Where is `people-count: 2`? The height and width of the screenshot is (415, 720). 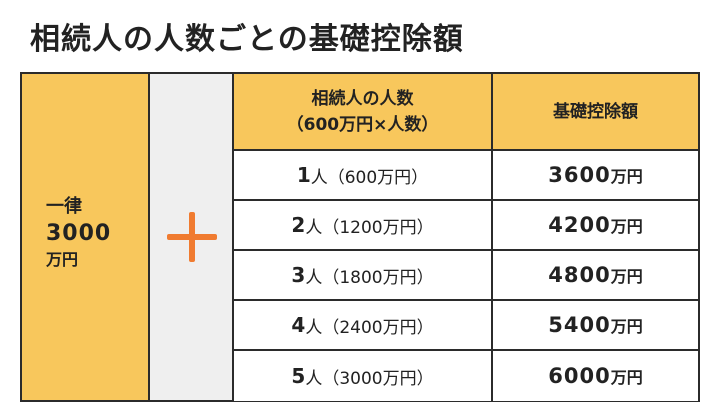 people-count: 2 is located at coordinates (298, 225).